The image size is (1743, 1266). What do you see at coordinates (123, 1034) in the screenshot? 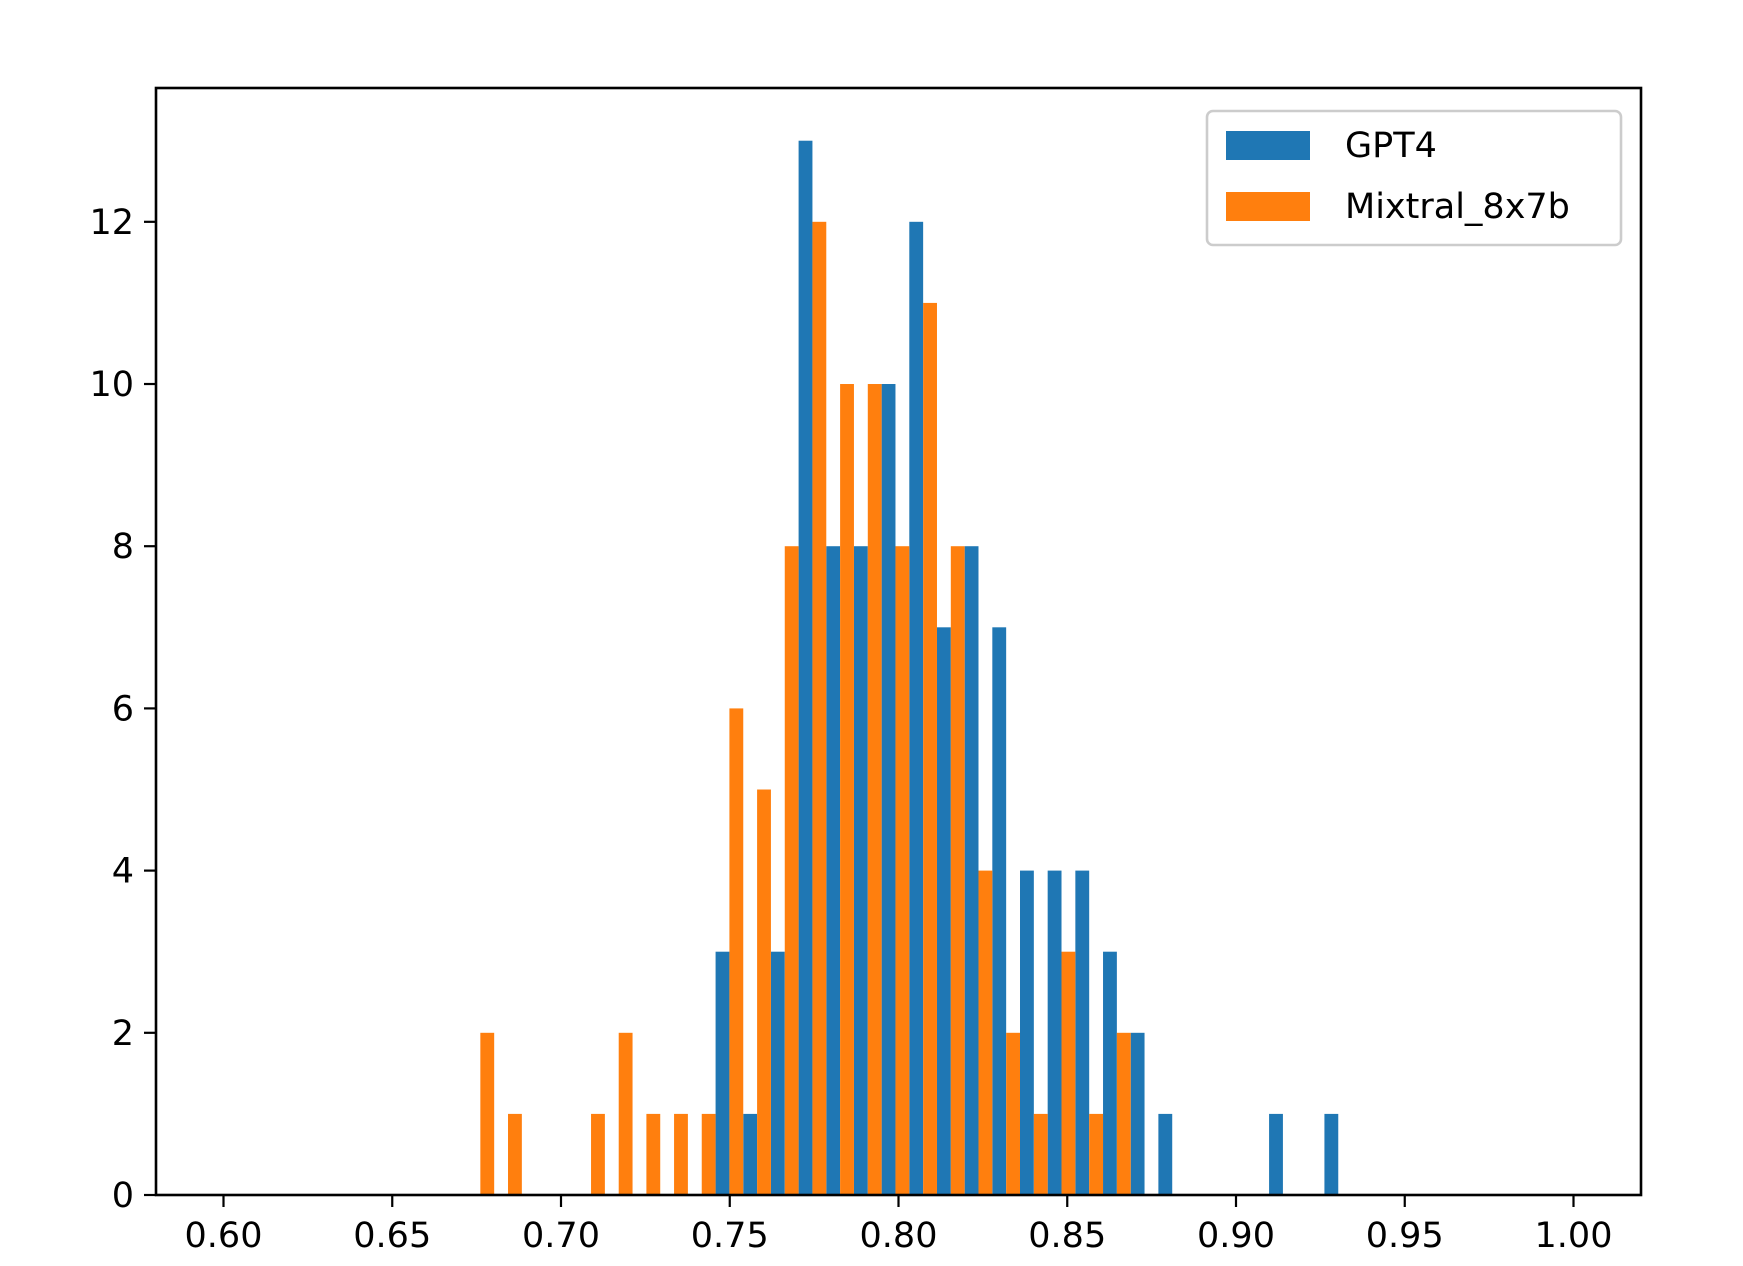
I see `y-tick-label-1: 2` at bounding box center [123, 1034].